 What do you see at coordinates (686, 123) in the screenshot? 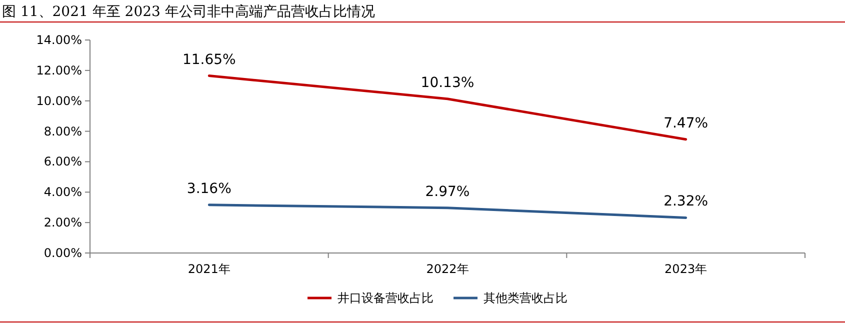
I see `data-label: 7.47%` at bounding box center [686, 123].